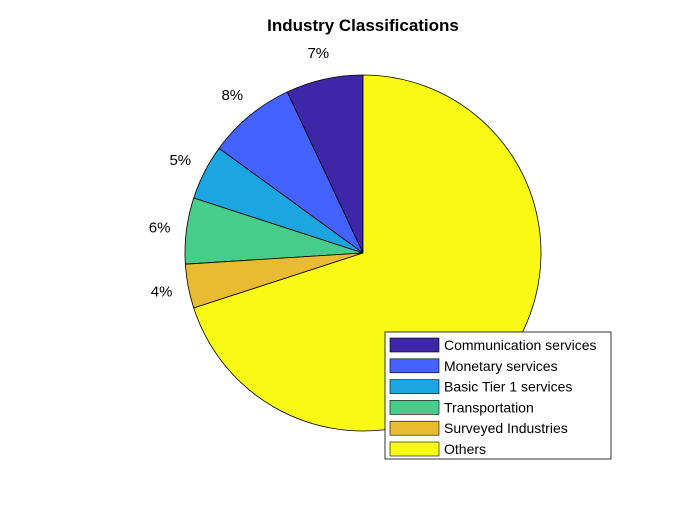 This screenshot has height=525, width=700. Describe the element at coordinates (414, 428) in the screenshot. I see `legend-swatch-surveyed-industries` at that location.